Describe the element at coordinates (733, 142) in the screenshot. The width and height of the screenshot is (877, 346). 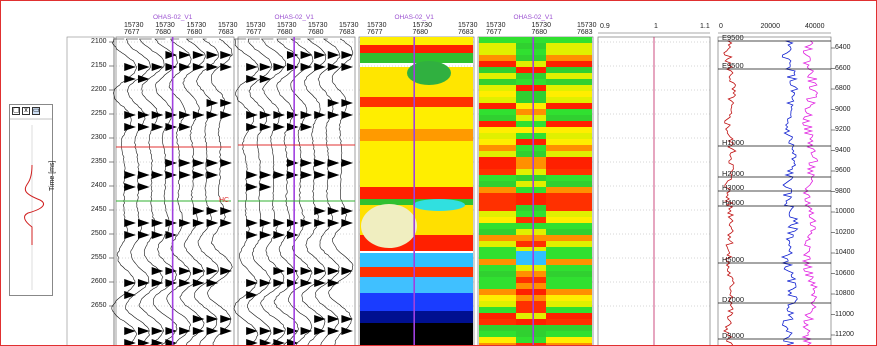
I see `well-top-label: H1000` at that location.